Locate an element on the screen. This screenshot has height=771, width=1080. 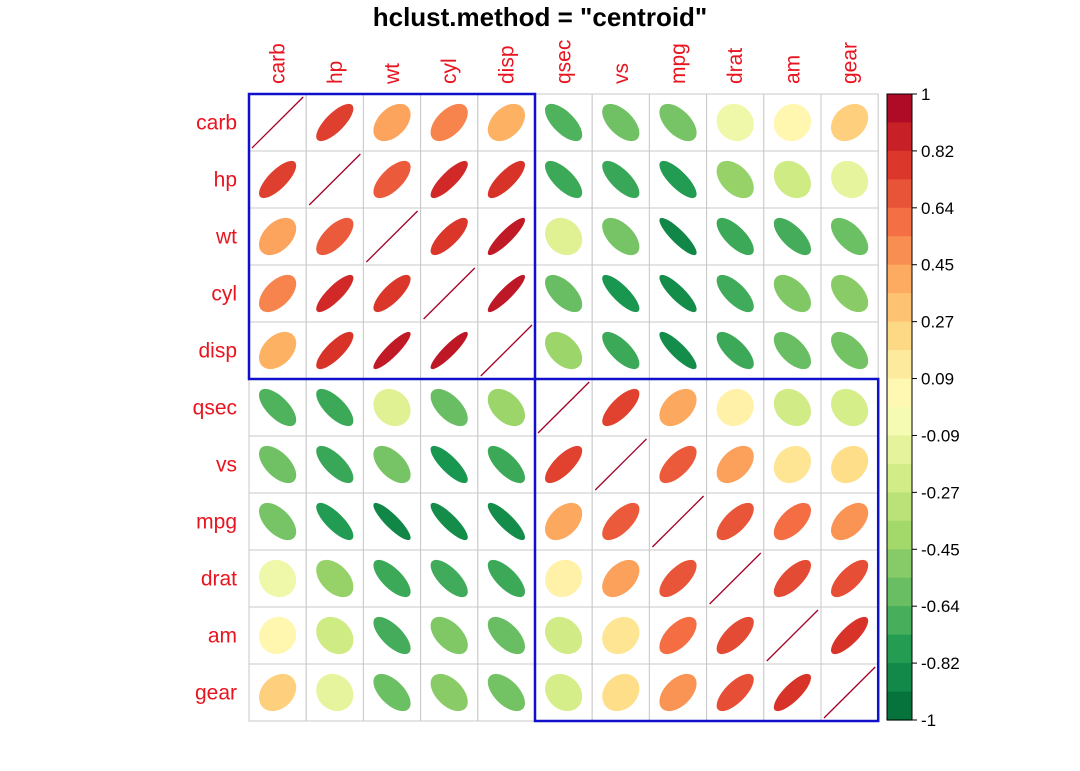
cell-carb-vs is located at coordinates (620, 122).